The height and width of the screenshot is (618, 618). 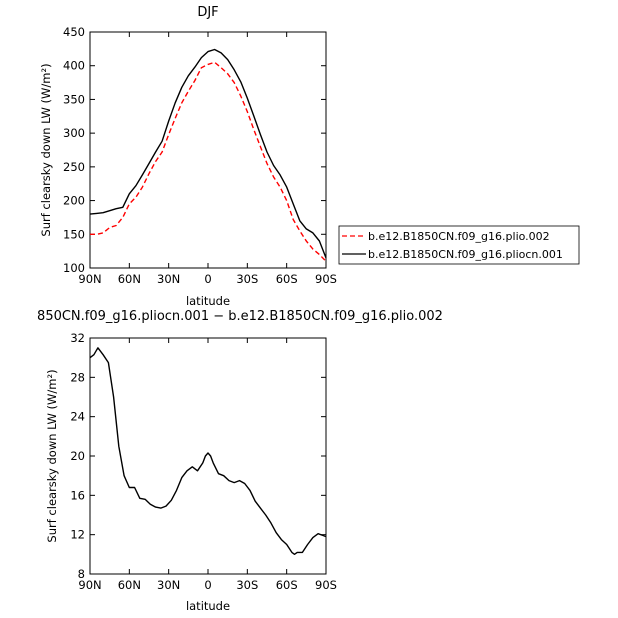 What do you see at coordinates (74, 167) in the screenshot?
I see `top-y-tick-label: 250` at bounding box center [74, 167].